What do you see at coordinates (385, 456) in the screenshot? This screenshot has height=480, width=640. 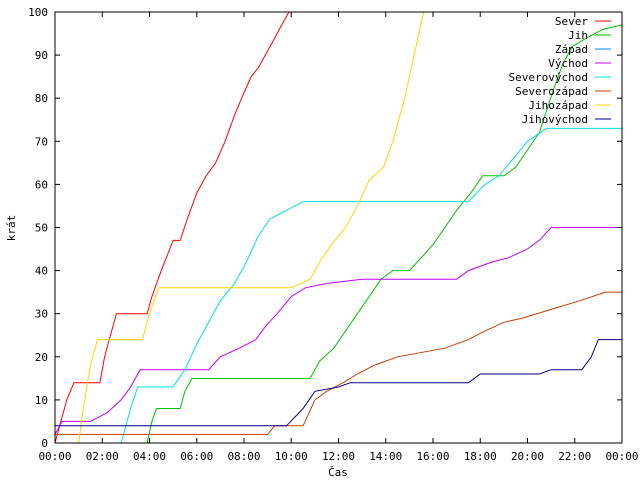 I see `x-tick-label: 14:00` at bounding box center [385, 456].